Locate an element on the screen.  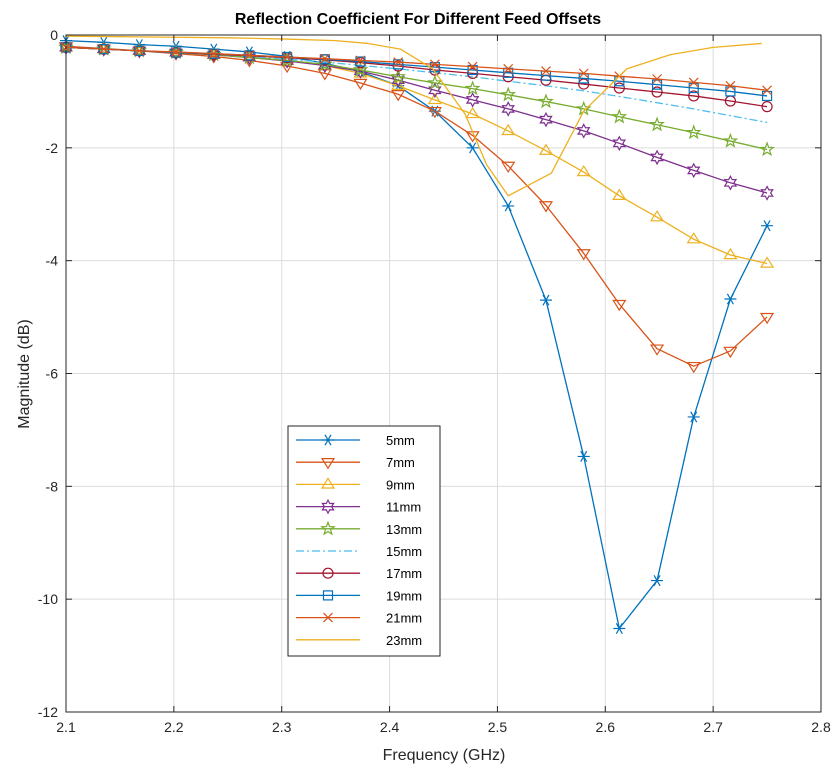
x-tick-label: 2.5 is located at coordinates (498, 727).